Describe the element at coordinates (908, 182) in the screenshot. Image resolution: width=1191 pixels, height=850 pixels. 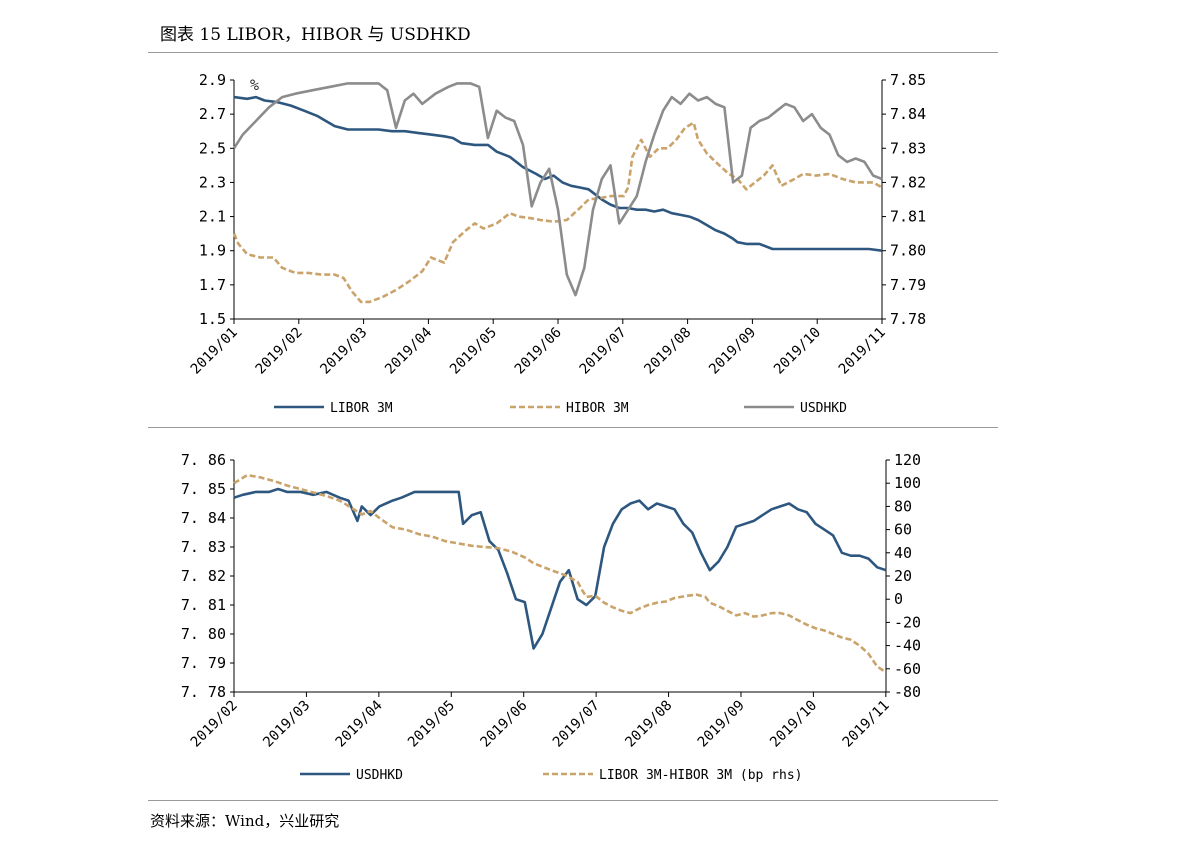
I see `y2-tick-label: 7.82` at that location.